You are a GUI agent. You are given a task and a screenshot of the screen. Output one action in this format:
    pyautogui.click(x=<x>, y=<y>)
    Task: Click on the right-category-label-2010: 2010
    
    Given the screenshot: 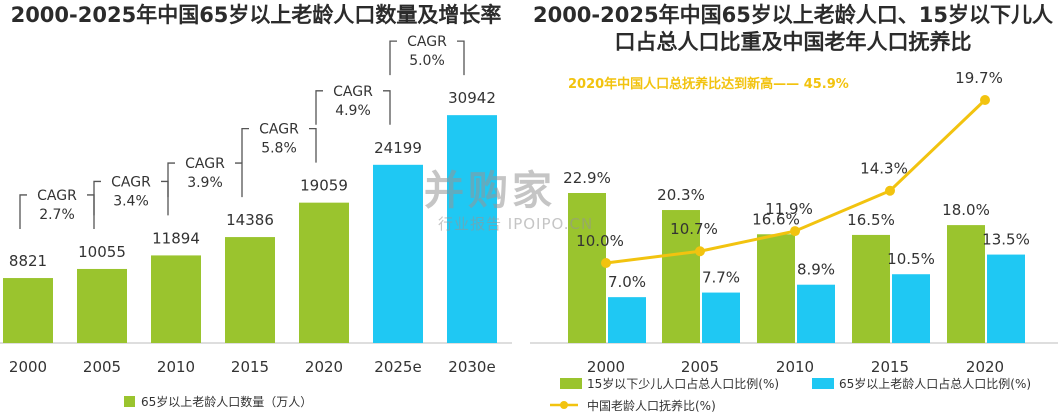 What is the action you would take?
    pyautogui.click(x=795, y=367)
    